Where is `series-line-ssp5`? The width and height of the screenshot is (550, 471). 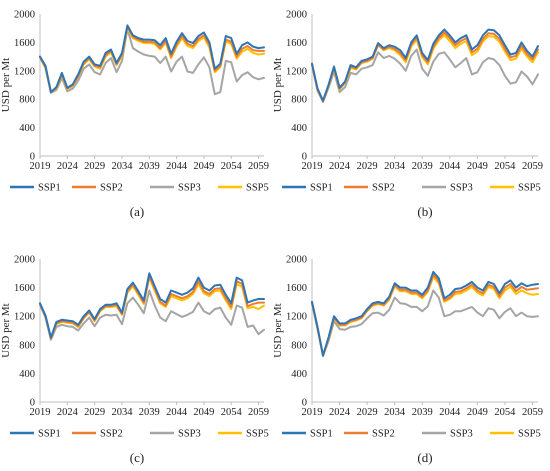 series-line-ssp5 is located at coordinates (152, 308).